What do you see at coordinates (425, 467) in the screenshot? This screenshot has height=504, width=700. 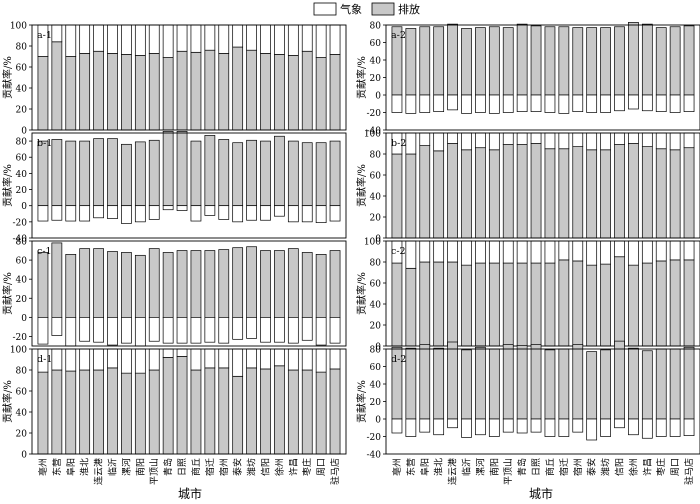 I see `x-tick-label: 阜阳` at bounding box center [425, 467].